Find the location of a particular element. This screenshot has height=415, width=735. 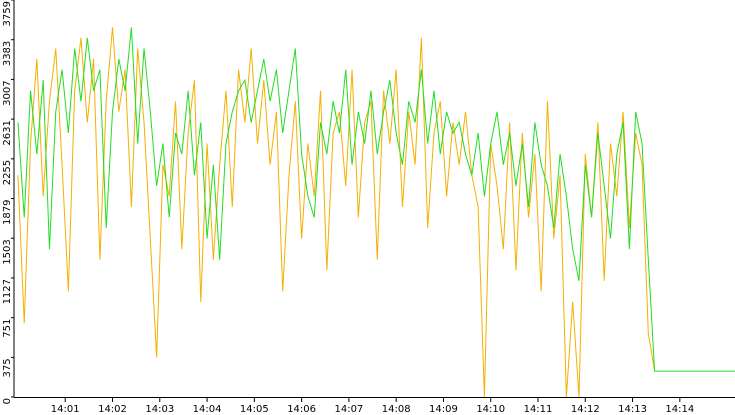

x-tick-label: 14:14 is located at coordinates (679, 409).